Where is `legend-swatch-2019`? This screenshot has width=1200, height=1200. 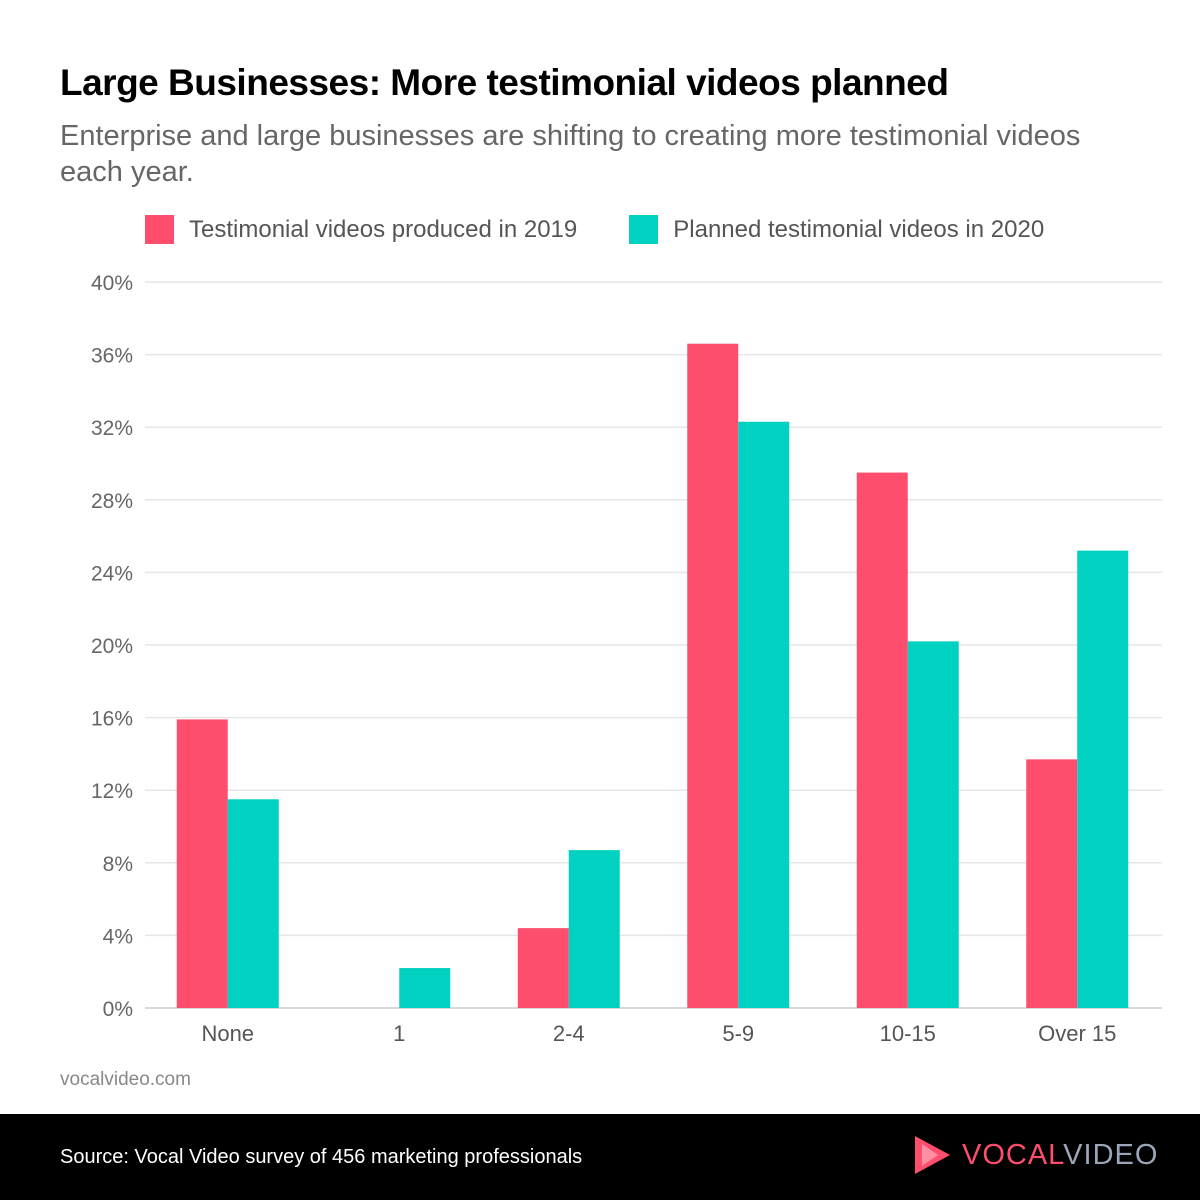
legend-swatch-2019 is located at coordinates (159, 229).